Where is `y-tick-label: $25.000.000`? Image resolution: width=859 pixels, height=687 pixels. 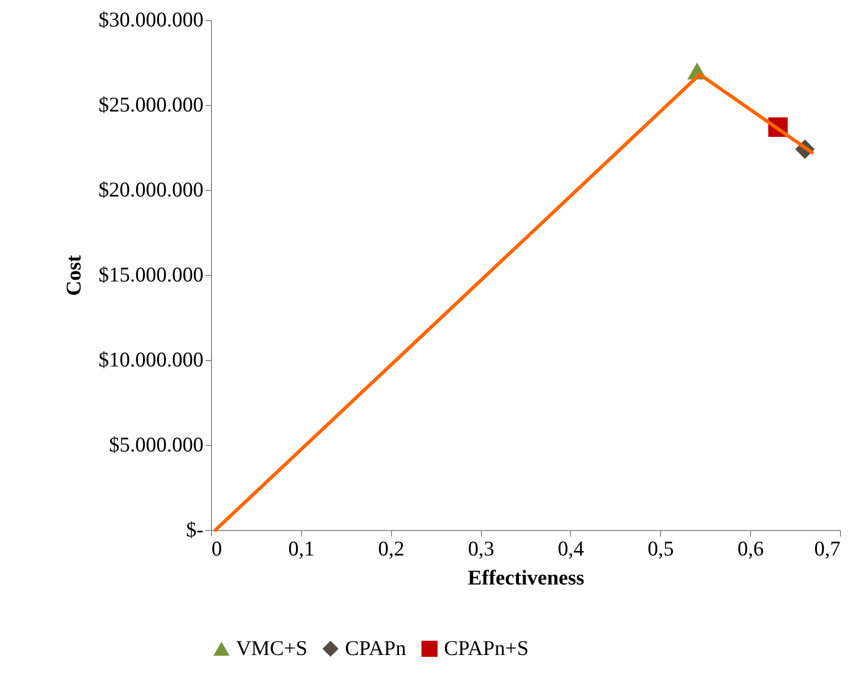 y-tick-label: $25.000.000 is located at coordinates (151, 104).